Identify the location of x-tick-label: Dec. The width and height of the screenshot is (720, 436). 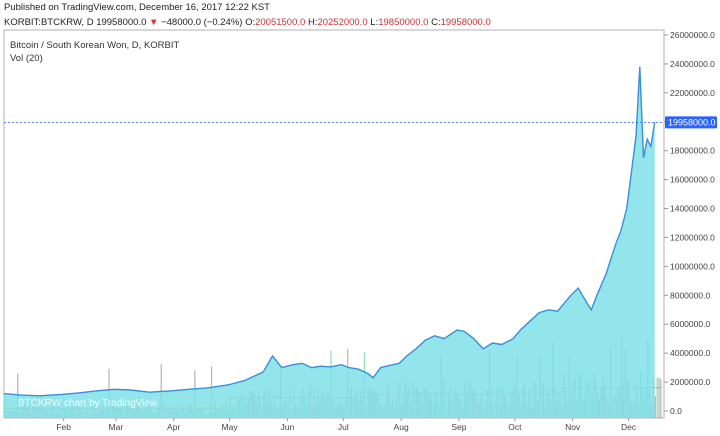
(629, 427).